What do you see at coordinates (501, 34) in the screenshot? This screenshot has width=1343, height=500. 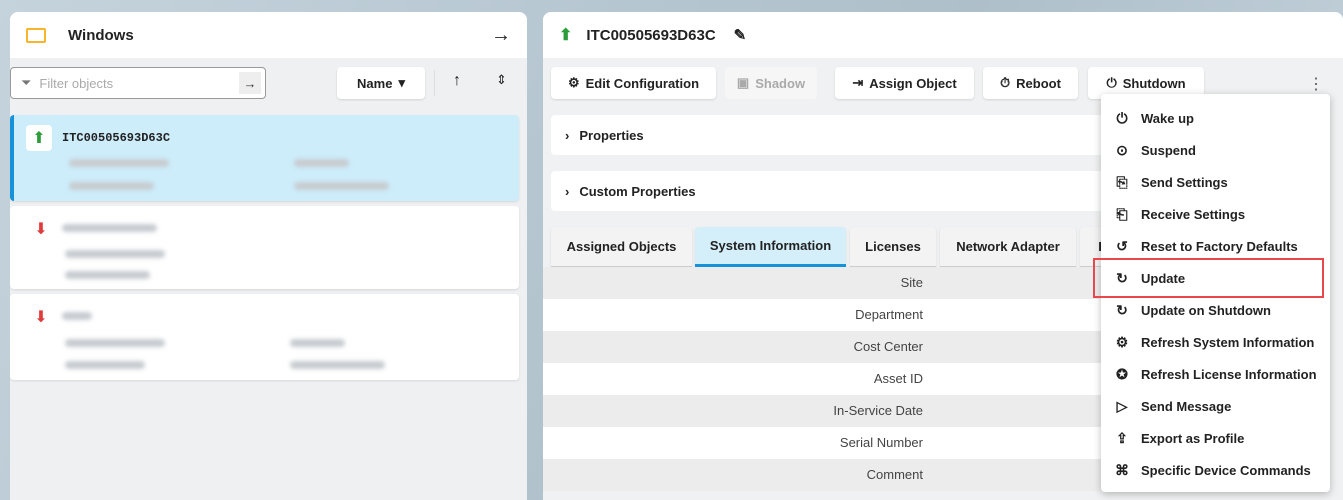 I see `expand-arrow-icon: →` at bounding box center [501, 34].